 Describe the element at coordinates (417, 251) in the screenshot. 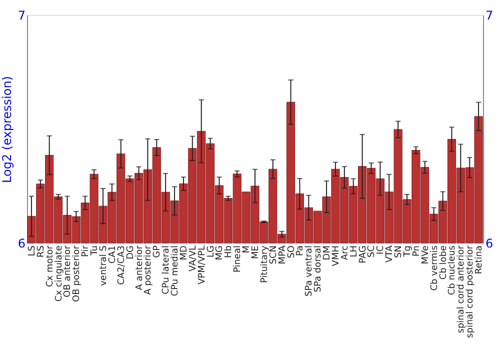

I see `x-tick-label: Pn` at that location.